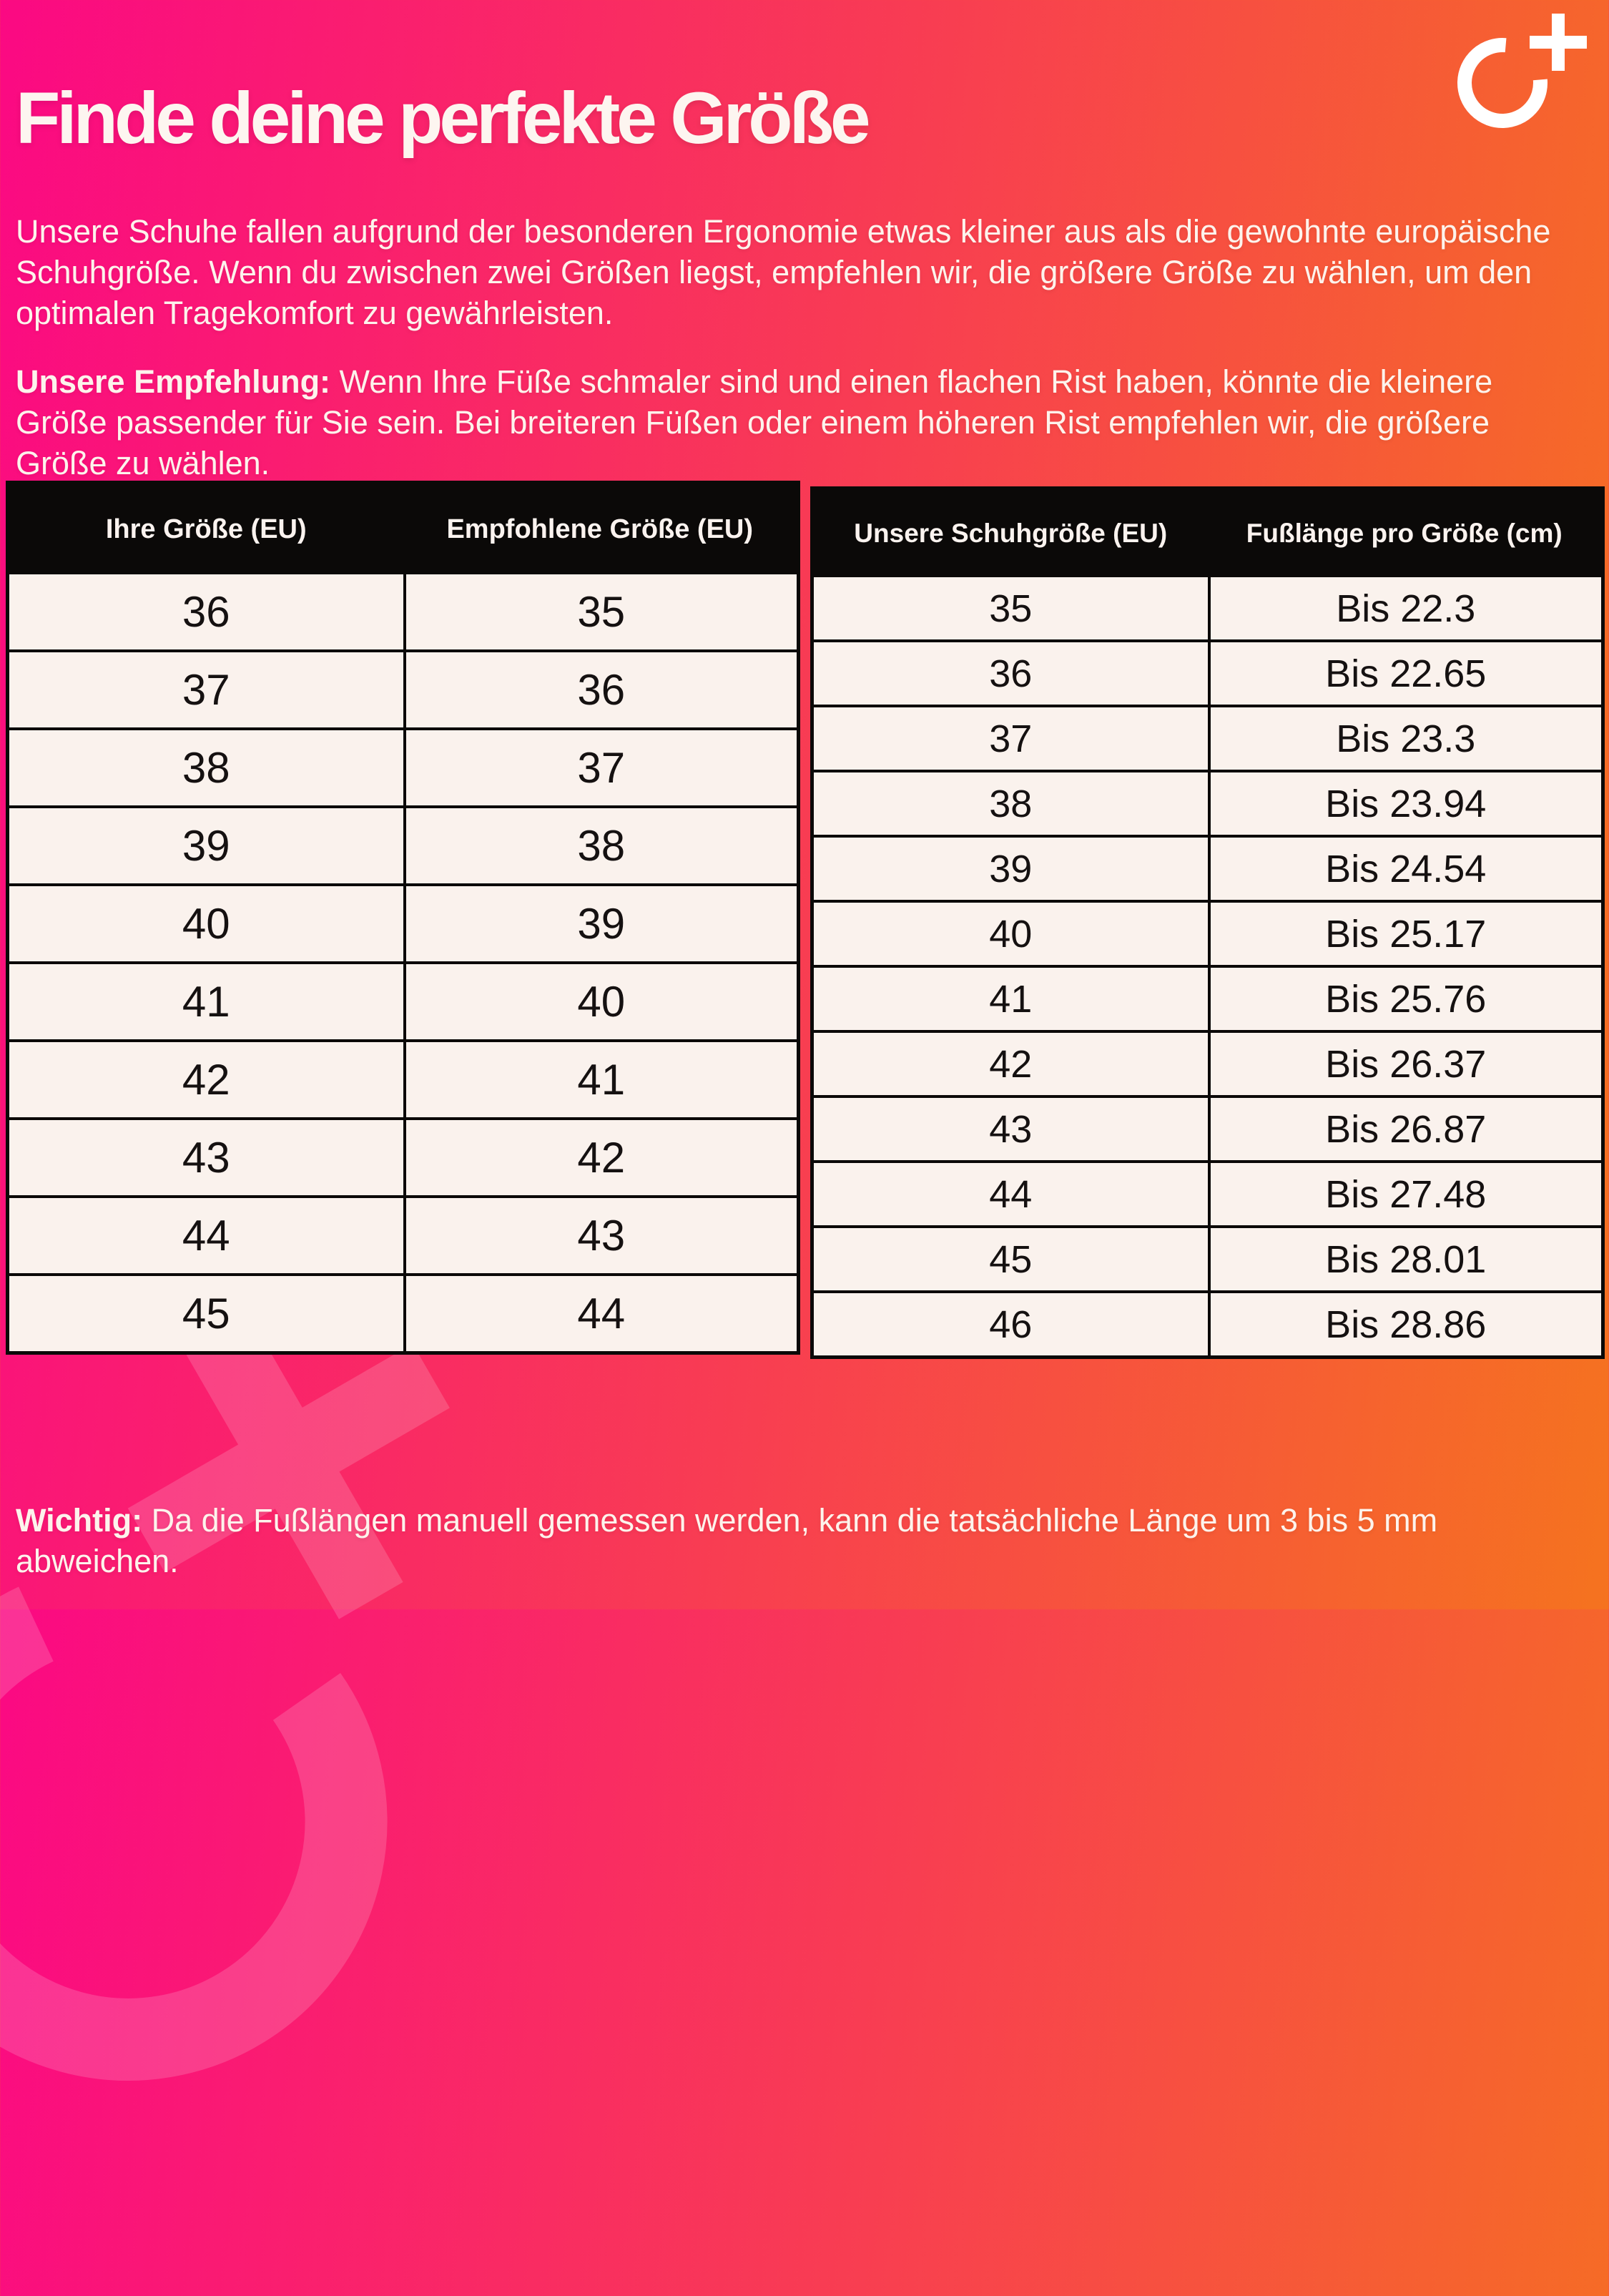 This screenshot has height=2296, width=1609. I want to click on table-cell: Bis 25.76, so click(1404, 999).